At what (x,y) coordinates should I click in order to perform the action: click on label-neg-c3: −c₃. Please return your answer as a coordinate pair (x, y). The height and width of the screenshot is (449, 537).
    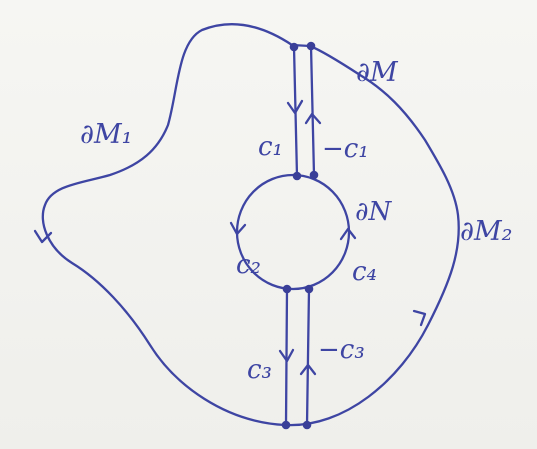
    Looking at the image, I should click on (341, 350).